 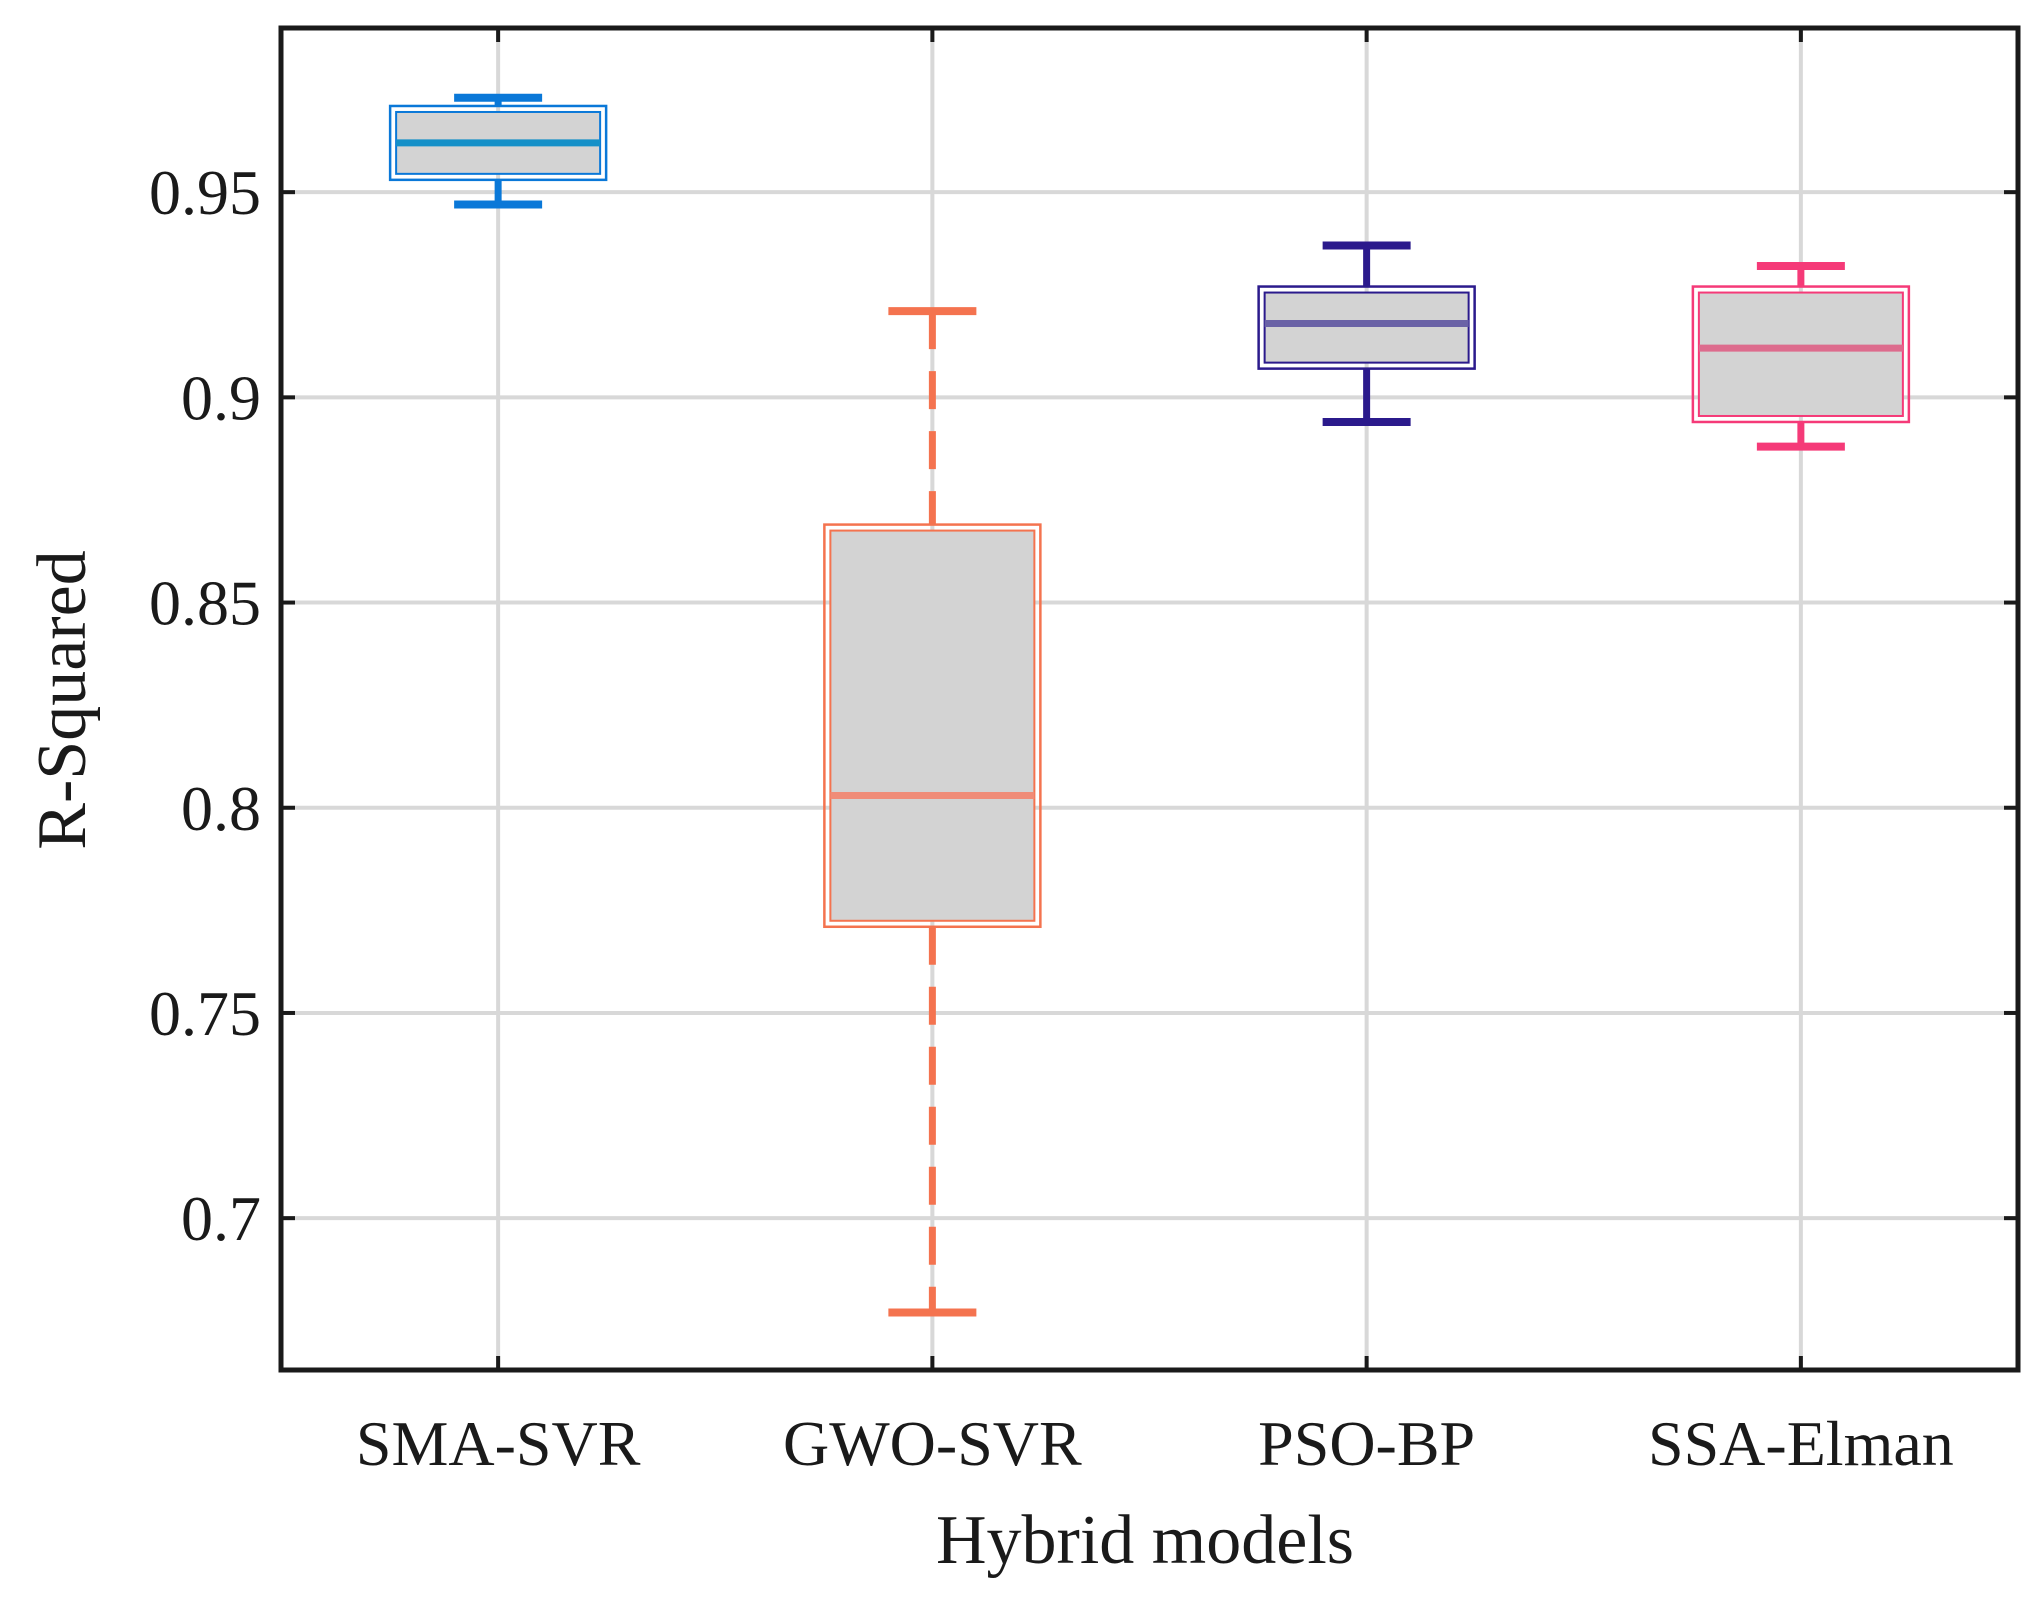 I want to click on y-tick-labels: 0.7 0.75 0.8 0.85 0.9 0.95, so click(x=205, y=705).